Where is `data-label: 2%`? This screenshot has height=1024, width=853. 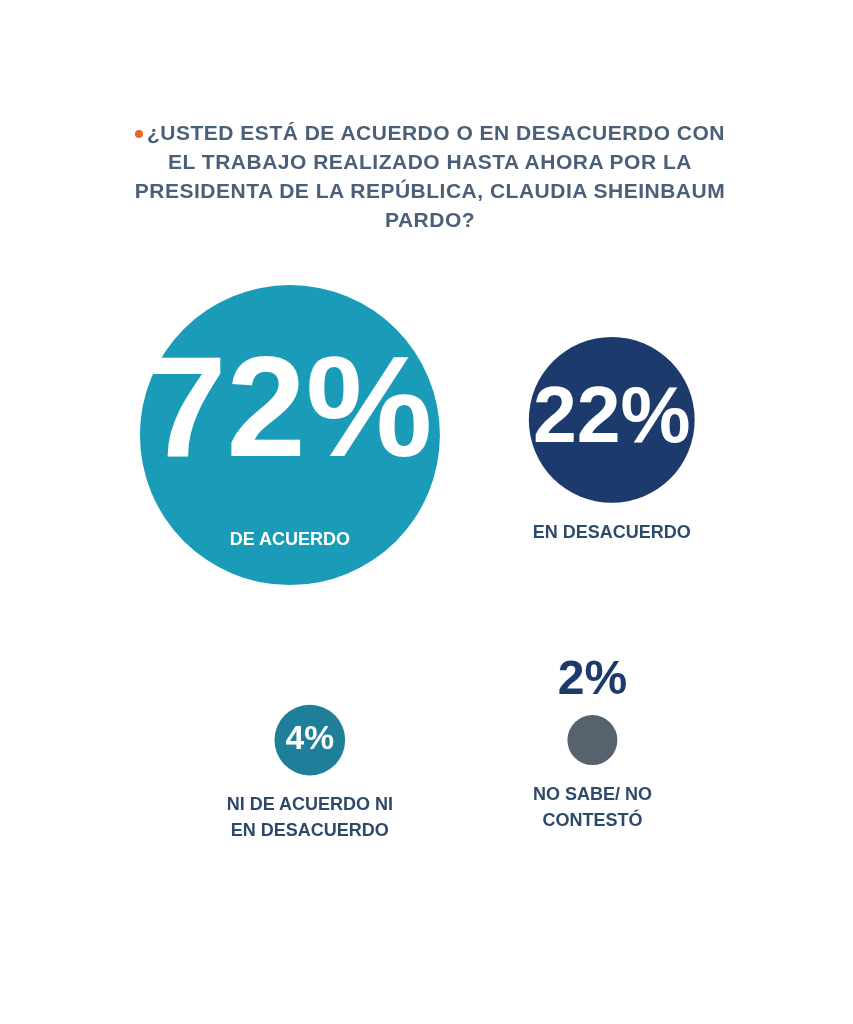
data-label: 2% is located at coordinates (592, 678).